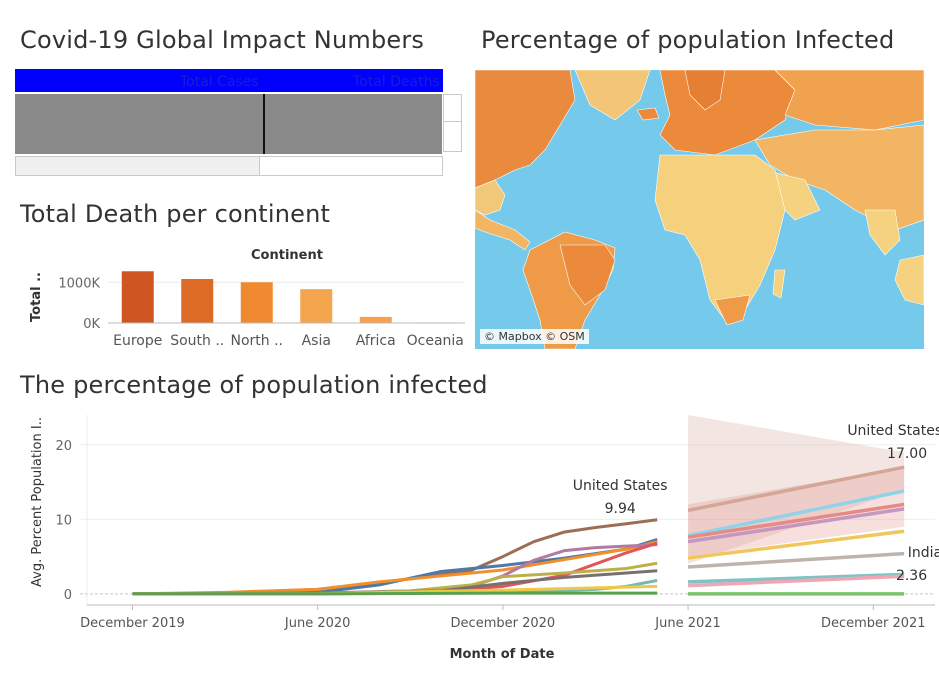 The width and height of the screenshot is (939, 686). What do you see at coordinates (137, 341) in the screenshot?
I see `bar-category-label: Europe` at bounding box center [137, 341].